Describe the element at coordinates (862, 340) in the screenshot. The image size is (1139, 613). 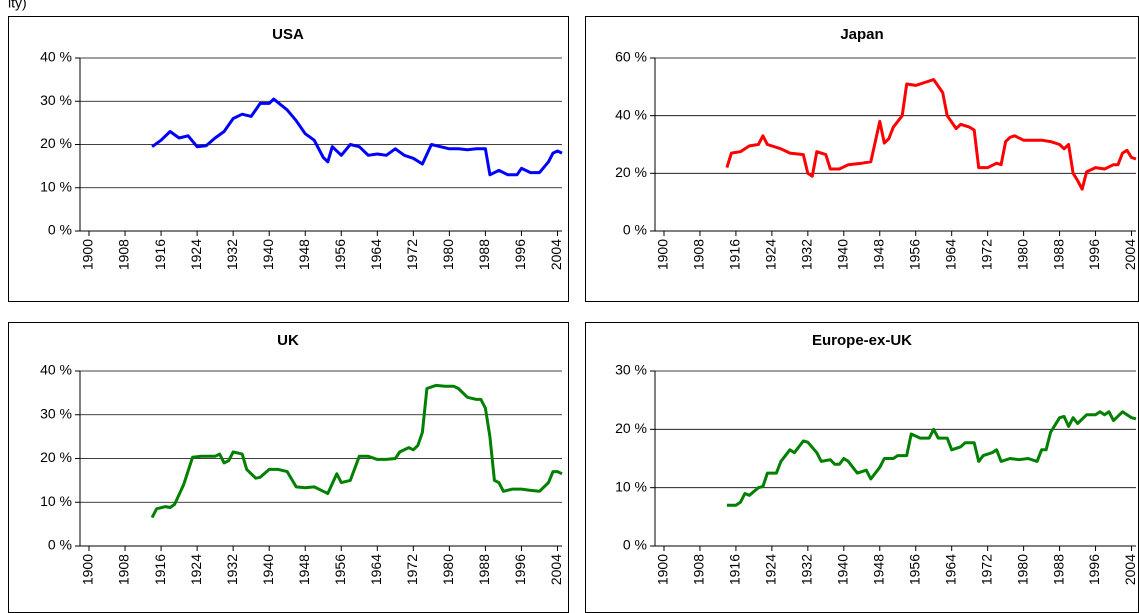
I see `chart-title: Europe-ex-UK` at that location.